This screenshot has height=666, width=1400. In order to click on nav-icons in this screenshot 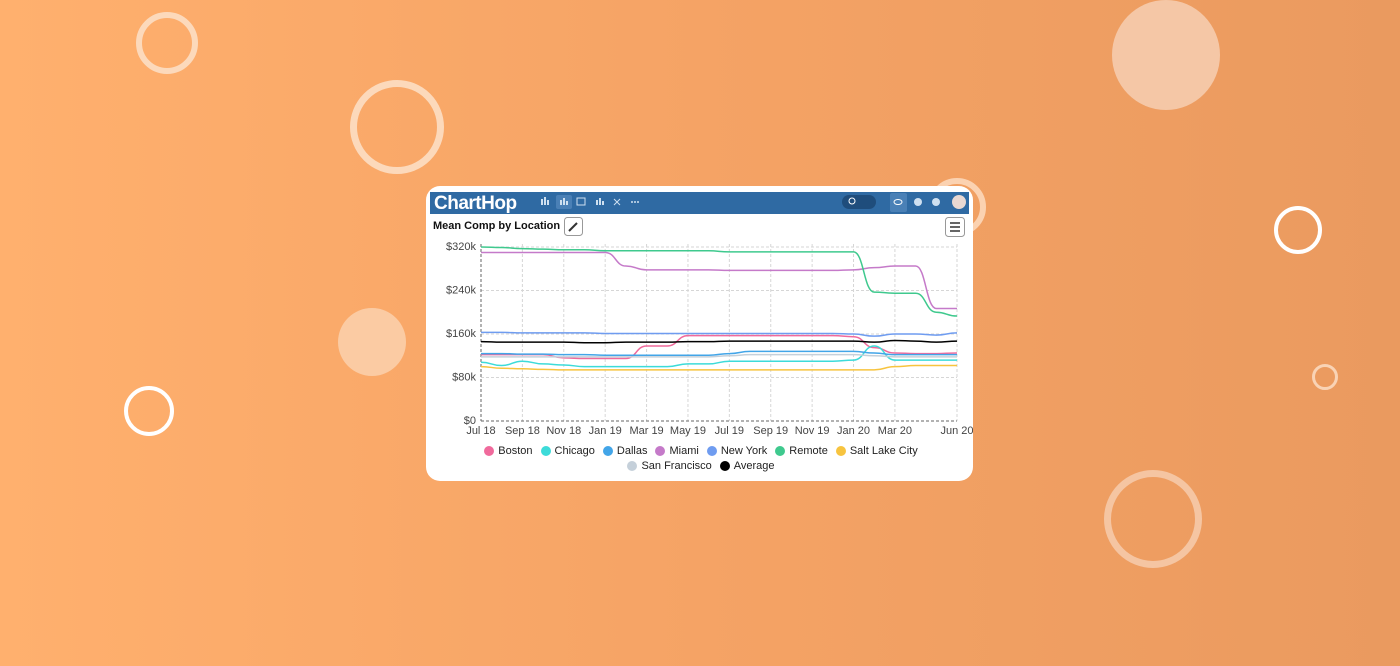, I will do `click(753, 202)`.